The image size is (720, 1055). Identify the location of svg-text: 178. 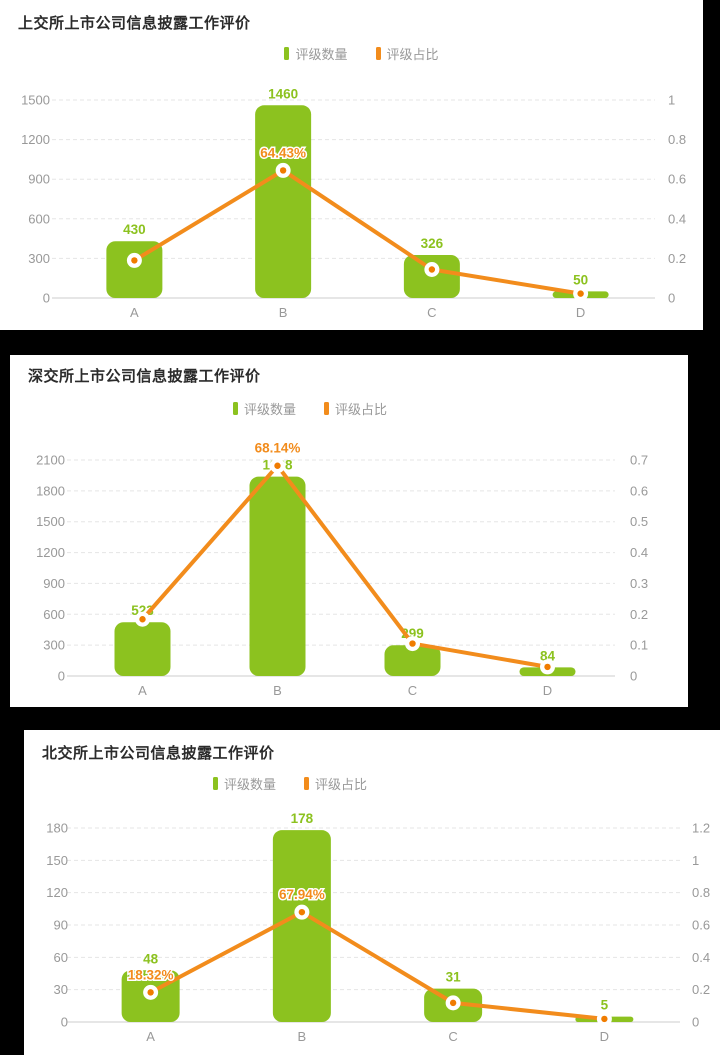
(302, 818).